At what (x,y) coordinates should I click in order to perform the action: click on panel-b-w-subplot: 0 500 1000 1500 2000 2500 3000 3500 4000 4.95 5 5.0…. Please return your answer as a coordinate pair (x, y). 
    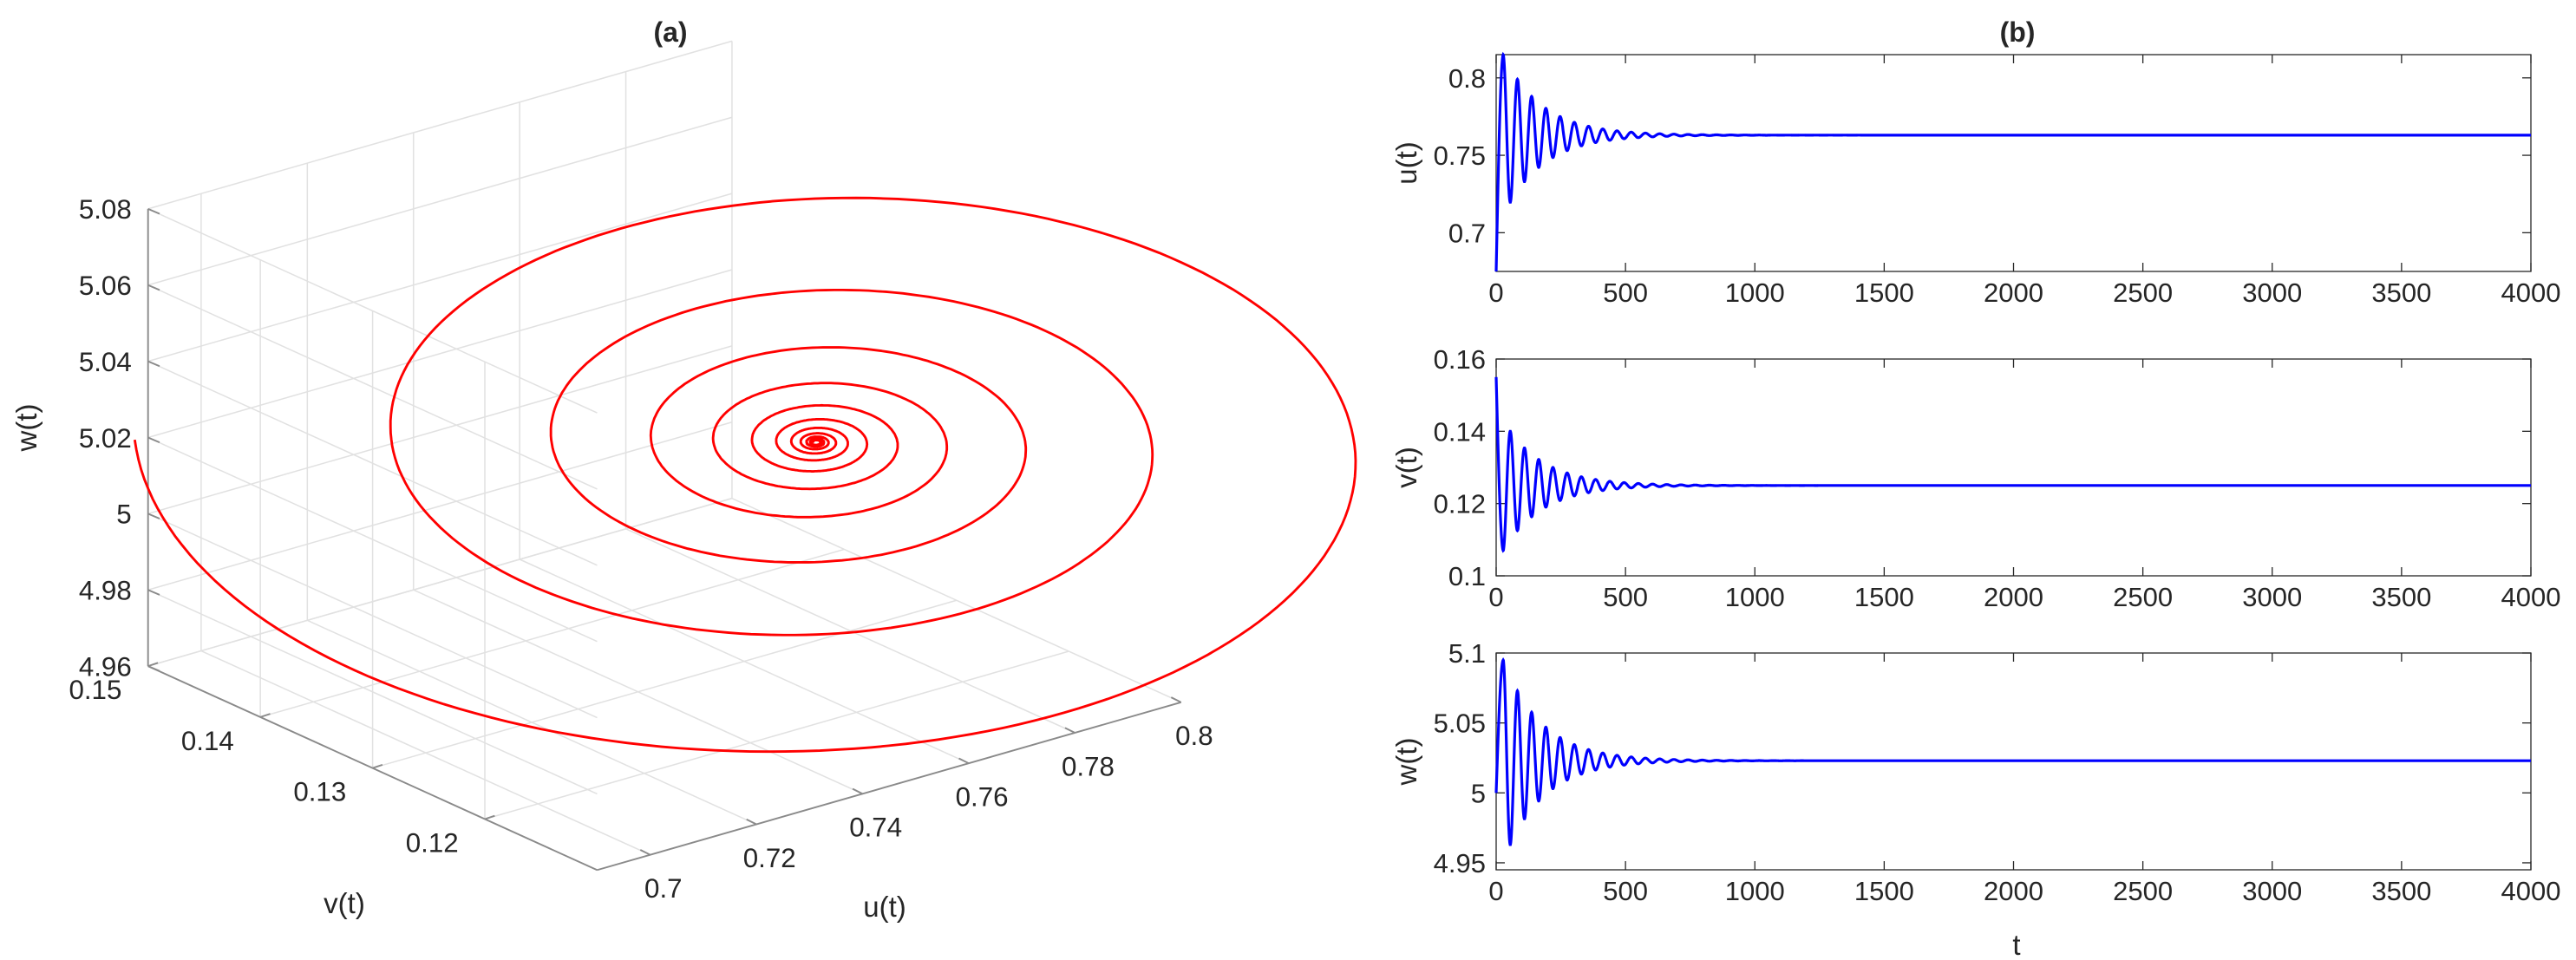
    Looking at the image, I should click on (1975, 772).